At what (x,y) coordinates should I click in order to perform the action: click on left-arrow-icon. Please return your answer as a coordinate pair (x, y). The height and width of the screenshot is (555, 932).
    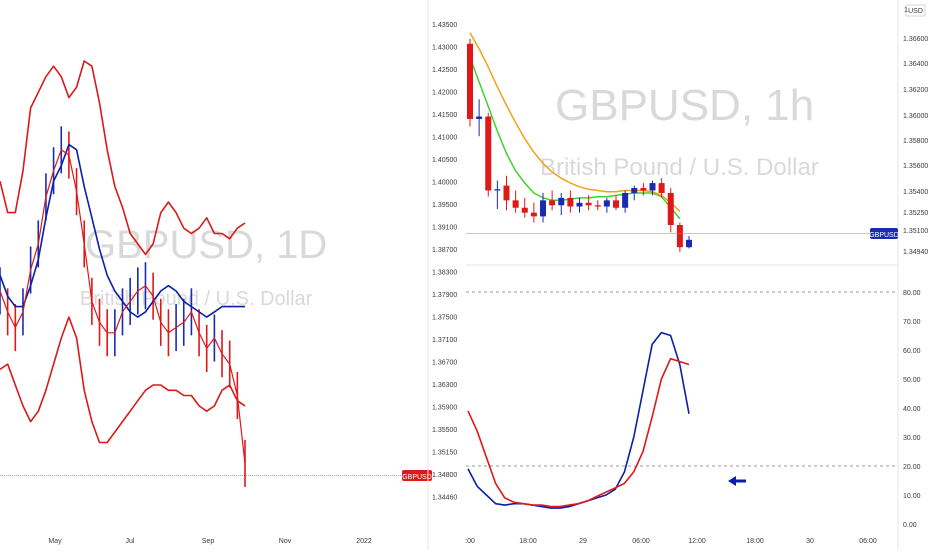
    Looking at the image, I should click on (737, 481).